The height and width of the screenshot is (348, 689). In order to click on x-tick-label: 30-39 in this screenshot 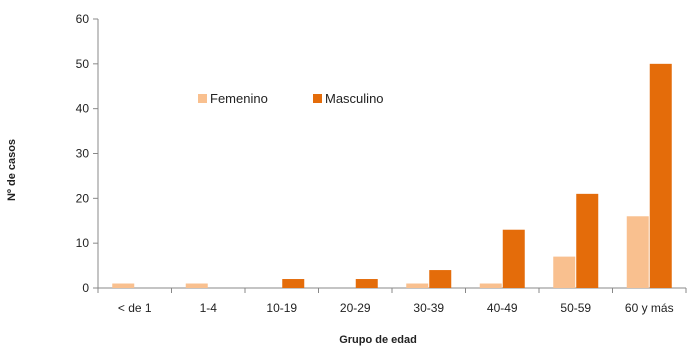, I will do `click(428, 308)`.